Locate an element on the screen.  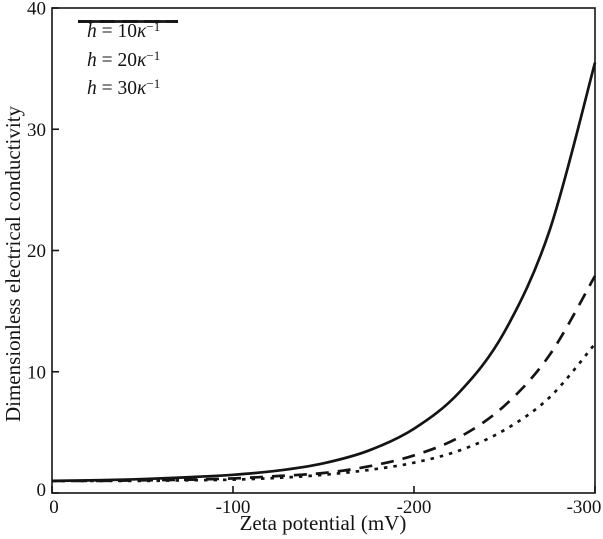
x-tick-label: -300 is located at coordinates (584, 507).